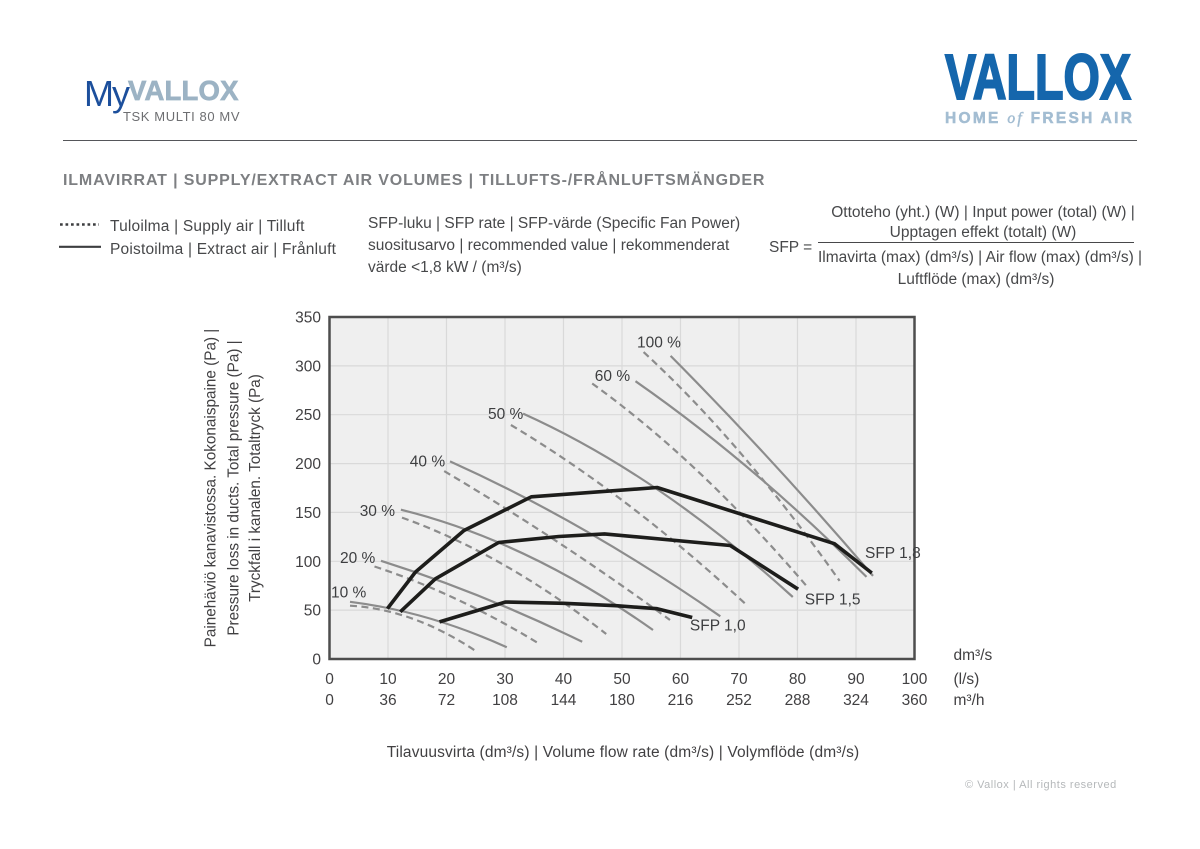  I want to click on svg-text: 180, so click(622, 700).